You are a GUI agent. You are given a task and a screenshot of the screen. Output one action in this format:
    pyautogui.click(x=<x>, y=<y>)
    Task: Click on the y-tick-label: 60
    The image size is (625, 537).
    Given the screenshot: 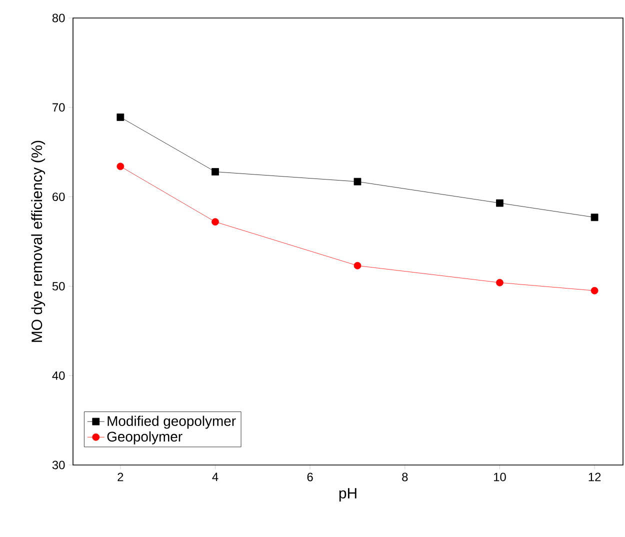 What is the action you would take?
    pyautogui.click(x=58, y=197)
    